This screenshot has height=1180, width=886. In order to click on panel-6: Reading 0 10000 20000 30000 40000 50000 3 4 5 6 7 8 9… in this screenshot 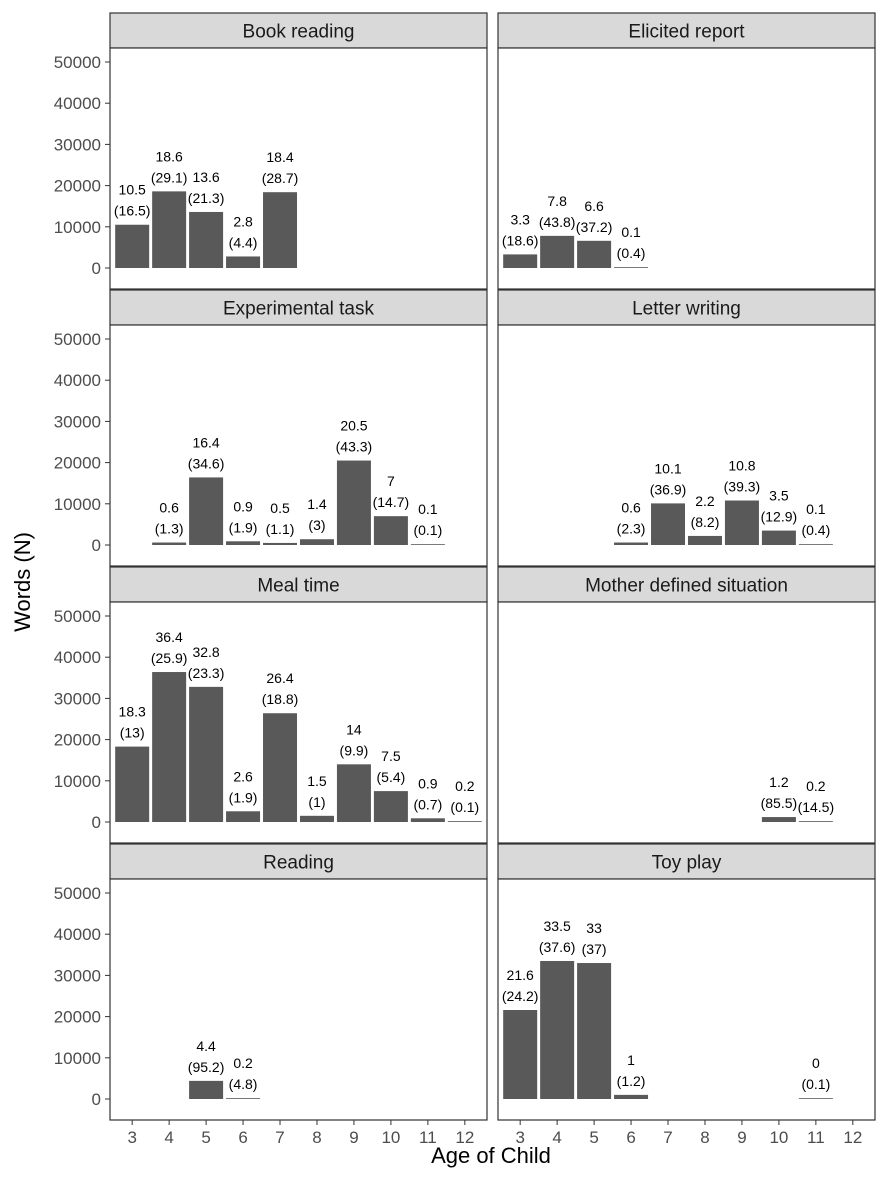, I will do `click(271, 995)`.